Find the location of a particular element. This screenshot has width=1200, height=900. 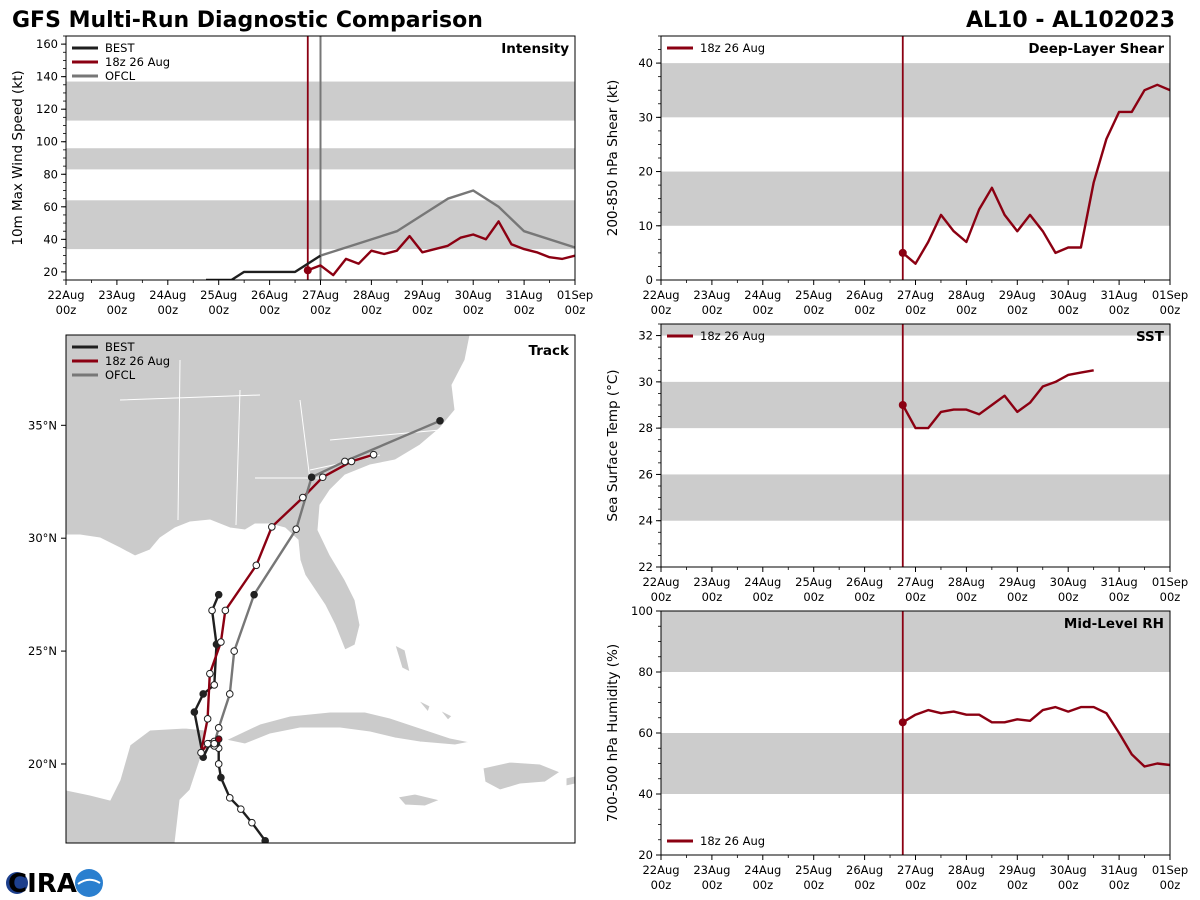

intensity-xtick-label: 22Aug is located at coordinates (65, 295).